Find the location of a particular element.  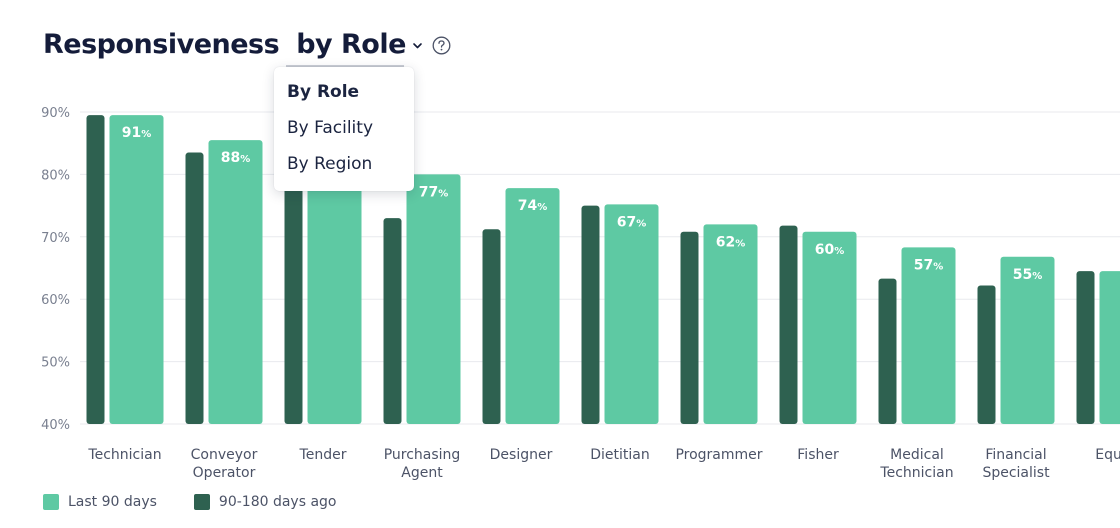

chart-legend: Last 90 days 90-180 days ago is located at coordinates (208, 502).